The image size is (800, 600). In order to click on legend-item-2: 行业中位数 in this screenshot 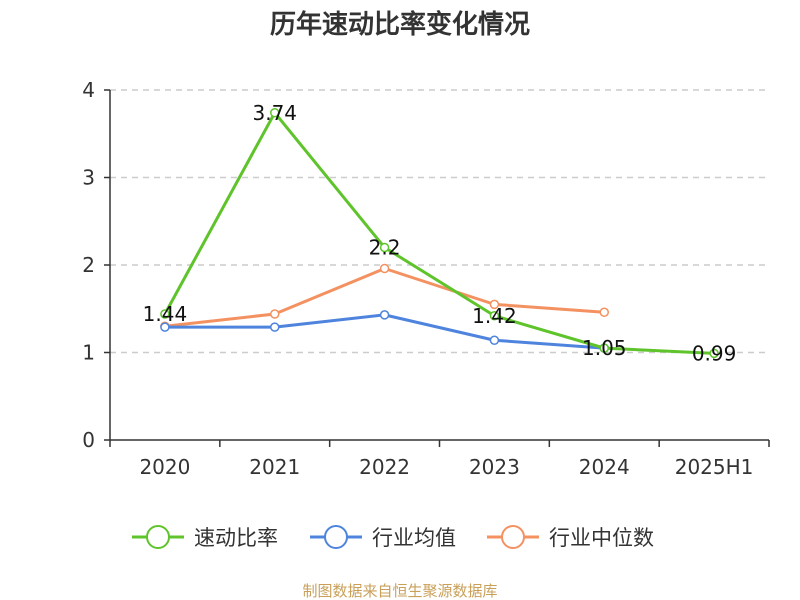, I will do `click(570, 537)`.